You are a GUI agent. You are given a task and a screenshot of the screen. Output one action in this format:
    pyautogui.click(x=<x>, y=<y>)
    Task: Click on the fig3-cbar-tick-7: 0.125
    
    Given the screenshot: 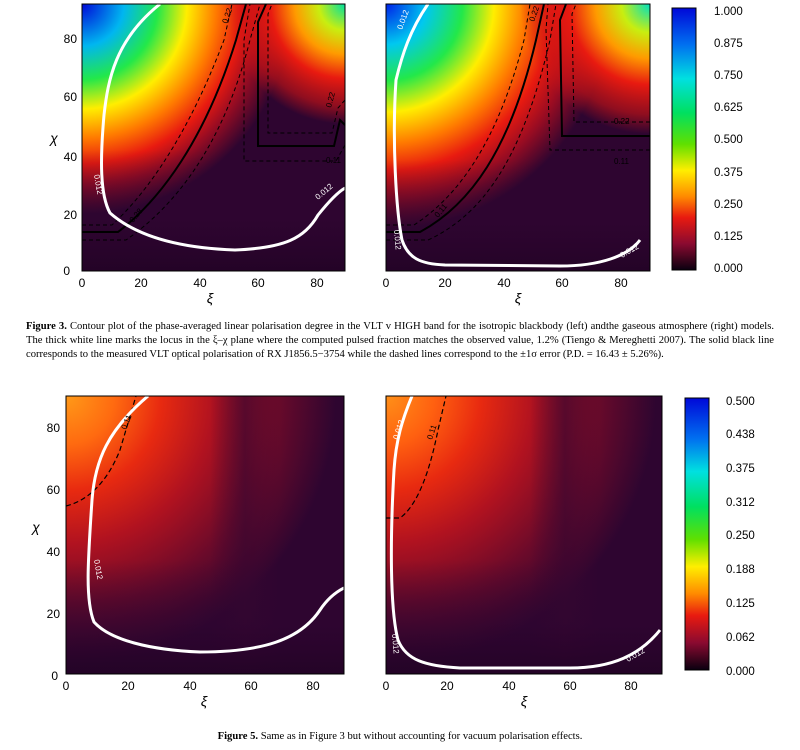 What is the action you would take?
    pyautogui.click(x=728, y=237)
    